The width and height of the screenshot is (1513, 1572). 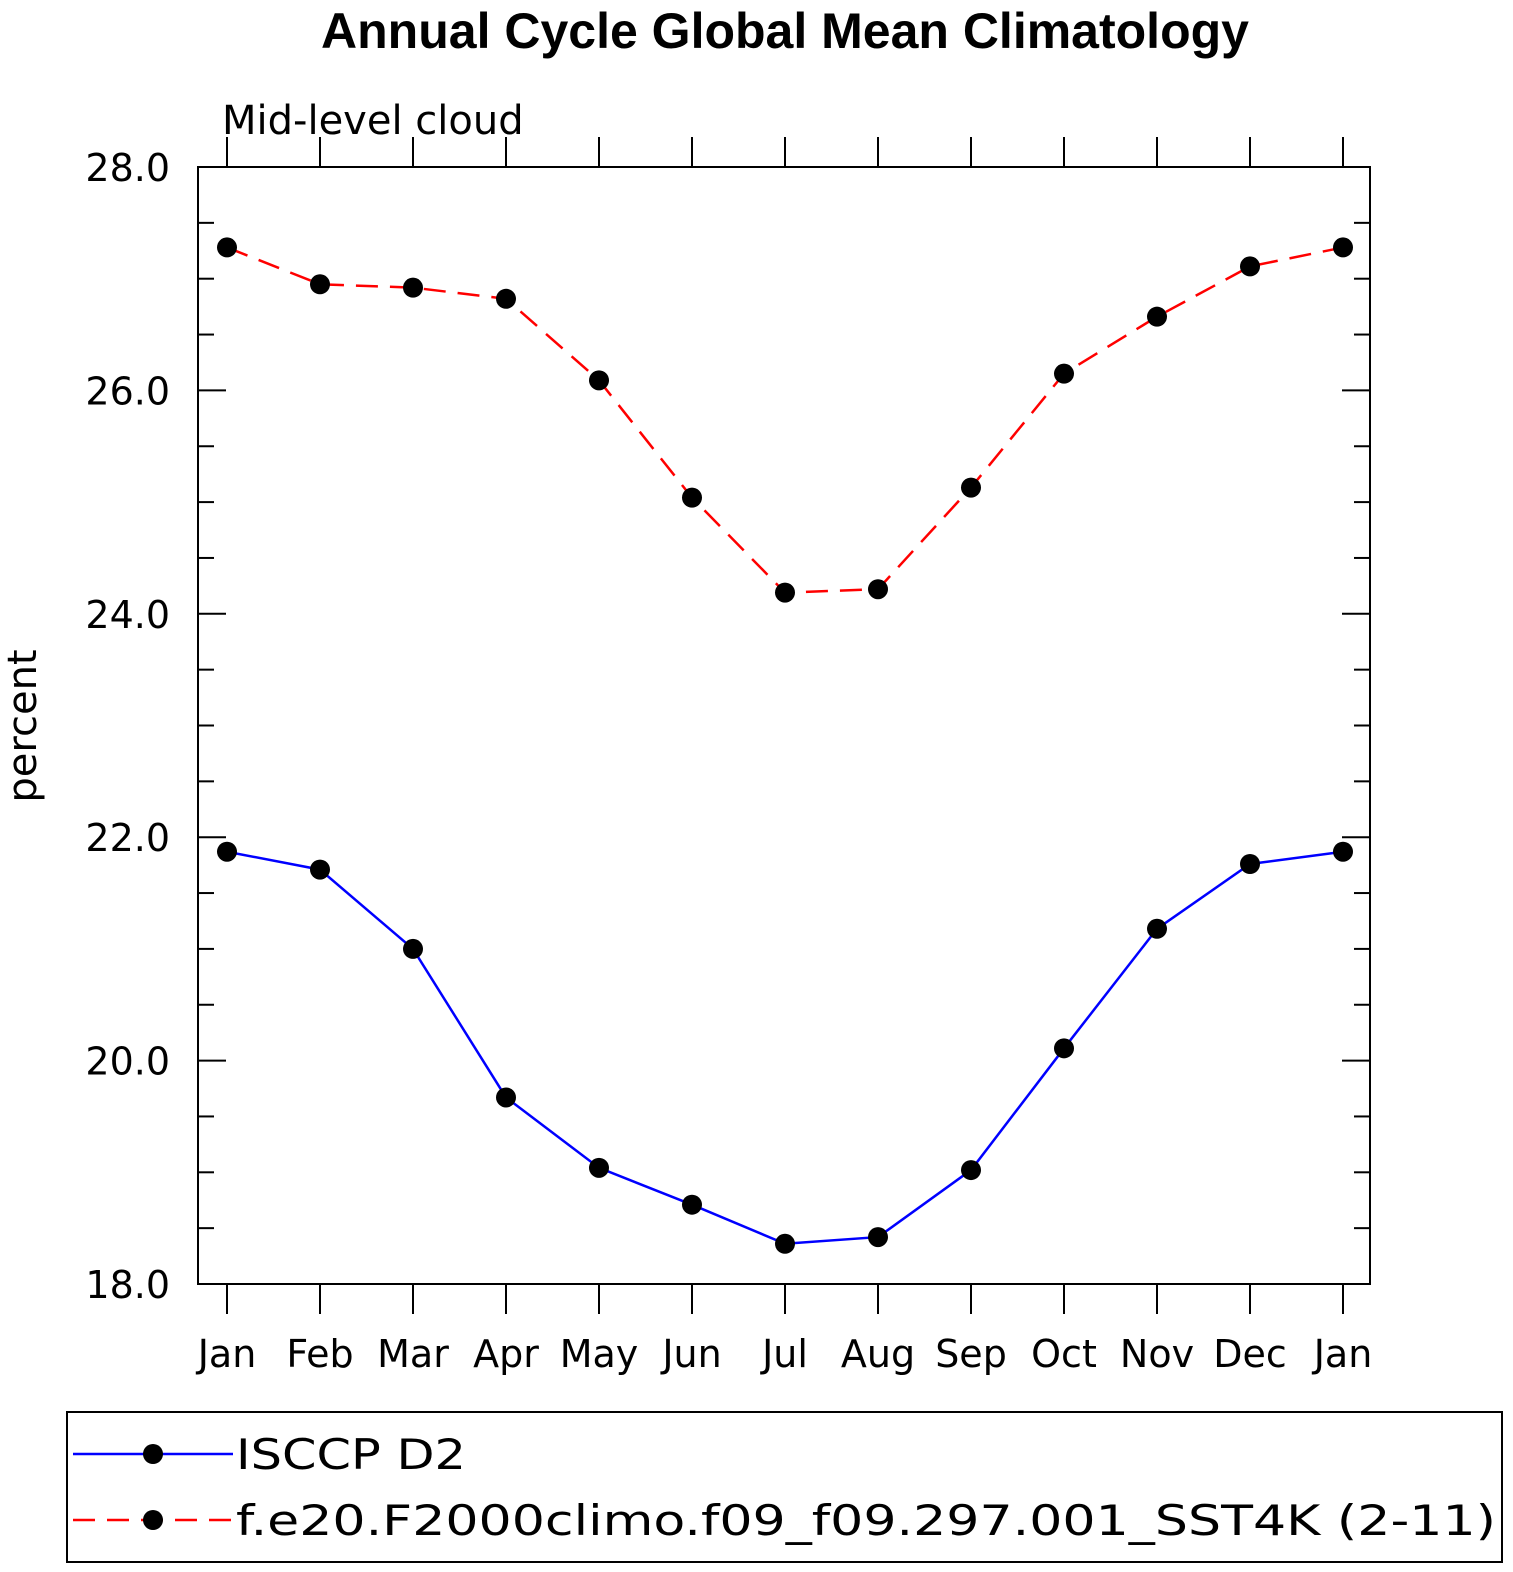 What do you see at coordinates (413, 1354) in the screenshot?
I see `x-tick-label: Mar` at bounding box center [413, 1354].